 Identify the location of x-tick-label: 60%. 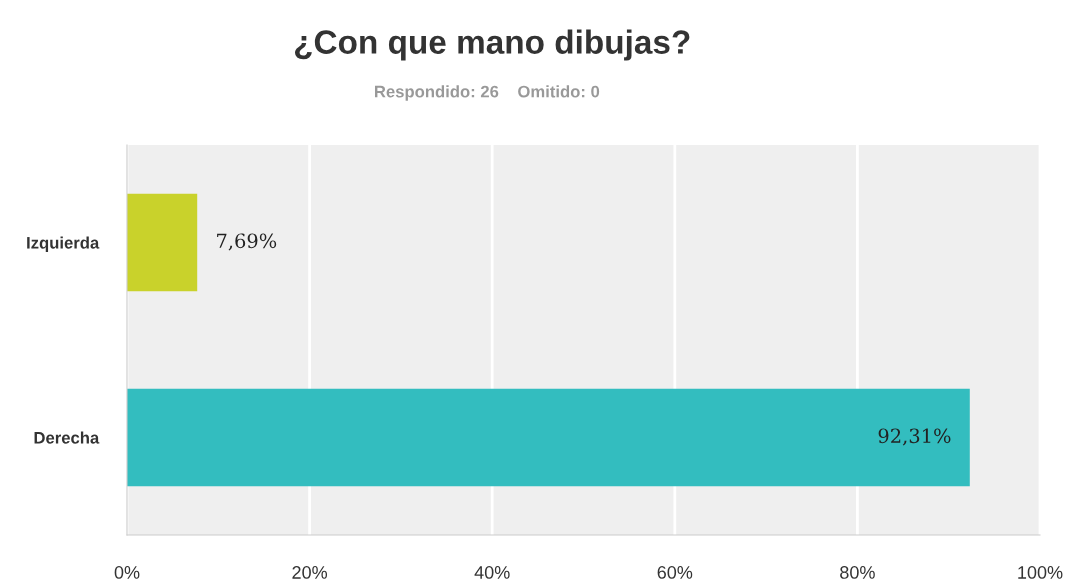
(675, 572).